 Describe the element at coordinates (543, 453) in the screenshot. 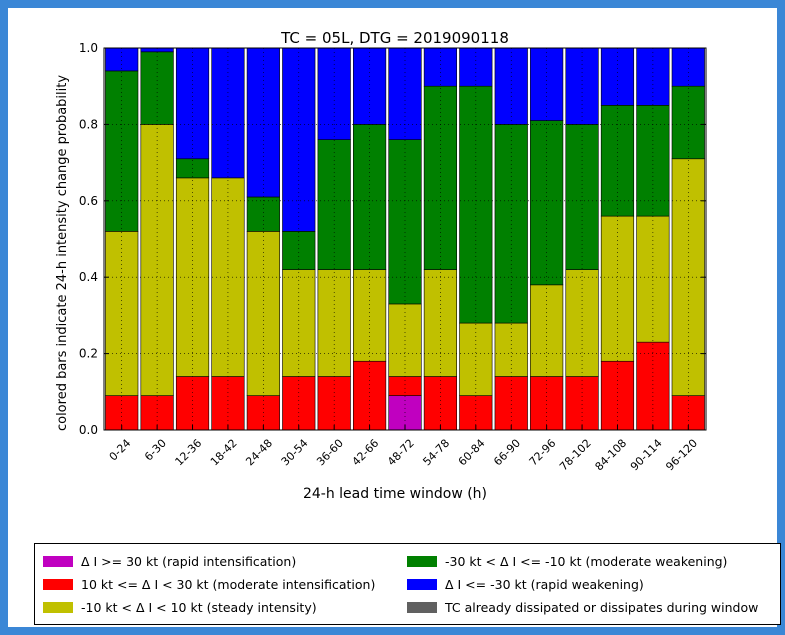

I see `x-tick-label: 72-96` at that location.